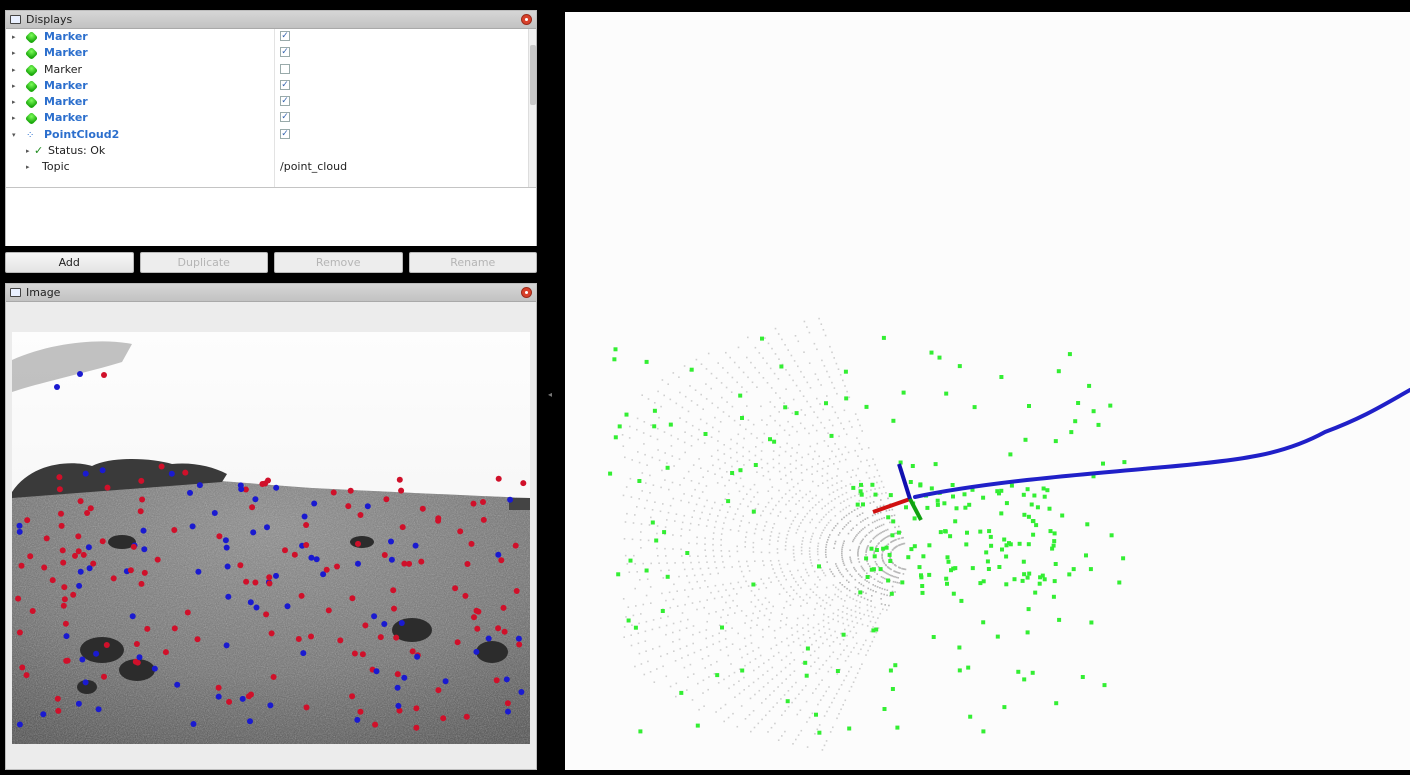 This screenshot has height=775, width=1410. What do you see at coordinates (533, 75) in the screenshot?
I see `scrollbar-thumb` at bounding box center [533, 75].